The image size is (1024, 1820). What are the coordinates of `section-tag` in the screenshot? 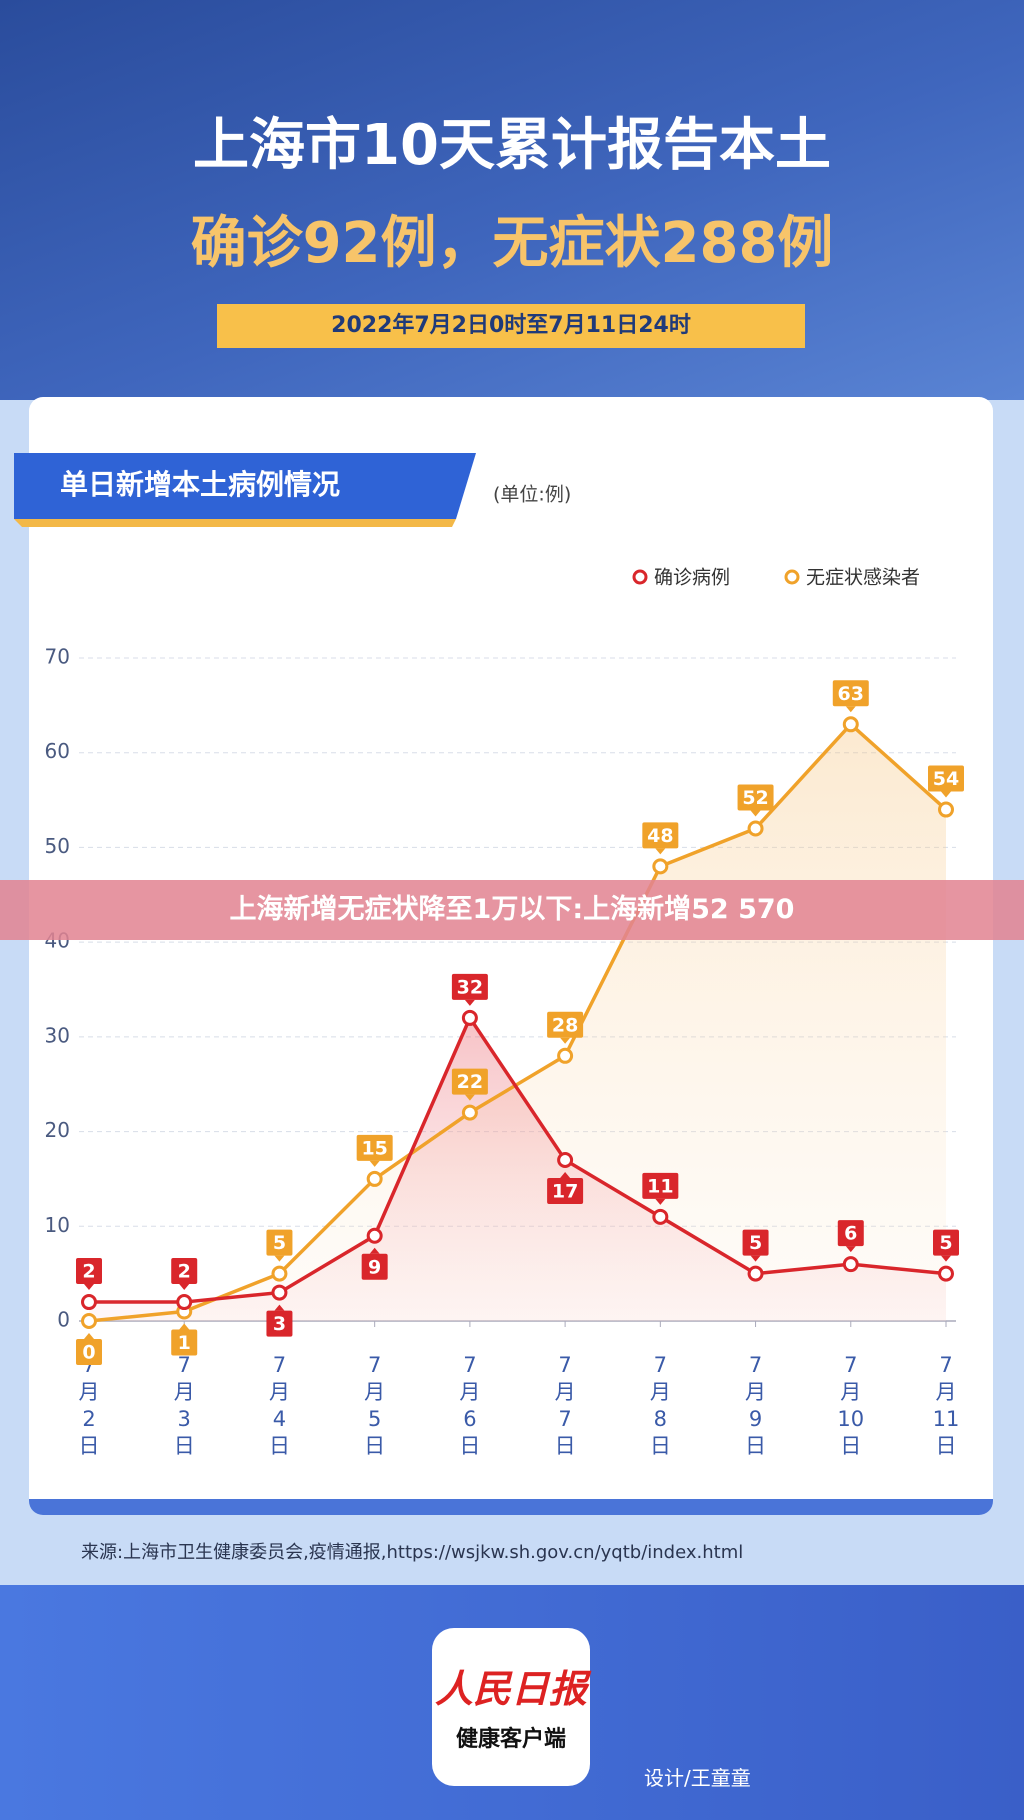 It's located at (245, 486).